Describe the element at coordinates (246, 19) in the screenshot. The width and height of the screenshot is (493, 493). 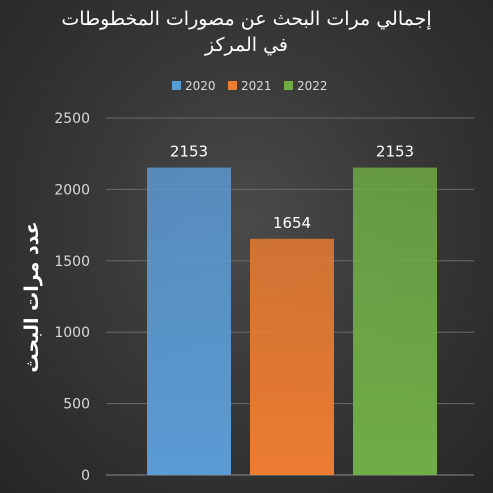
I see `chart-title-line-1: إجمالي مرات البحث عن مصورات المخطوطات` at that location.